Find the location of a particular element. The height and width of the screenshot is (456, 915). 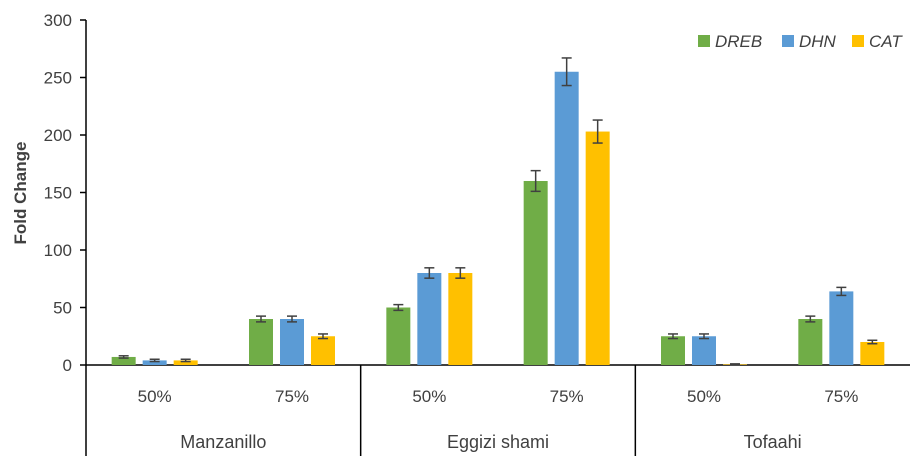

y-tick-label: 0 is located at coordinates (67, 365).